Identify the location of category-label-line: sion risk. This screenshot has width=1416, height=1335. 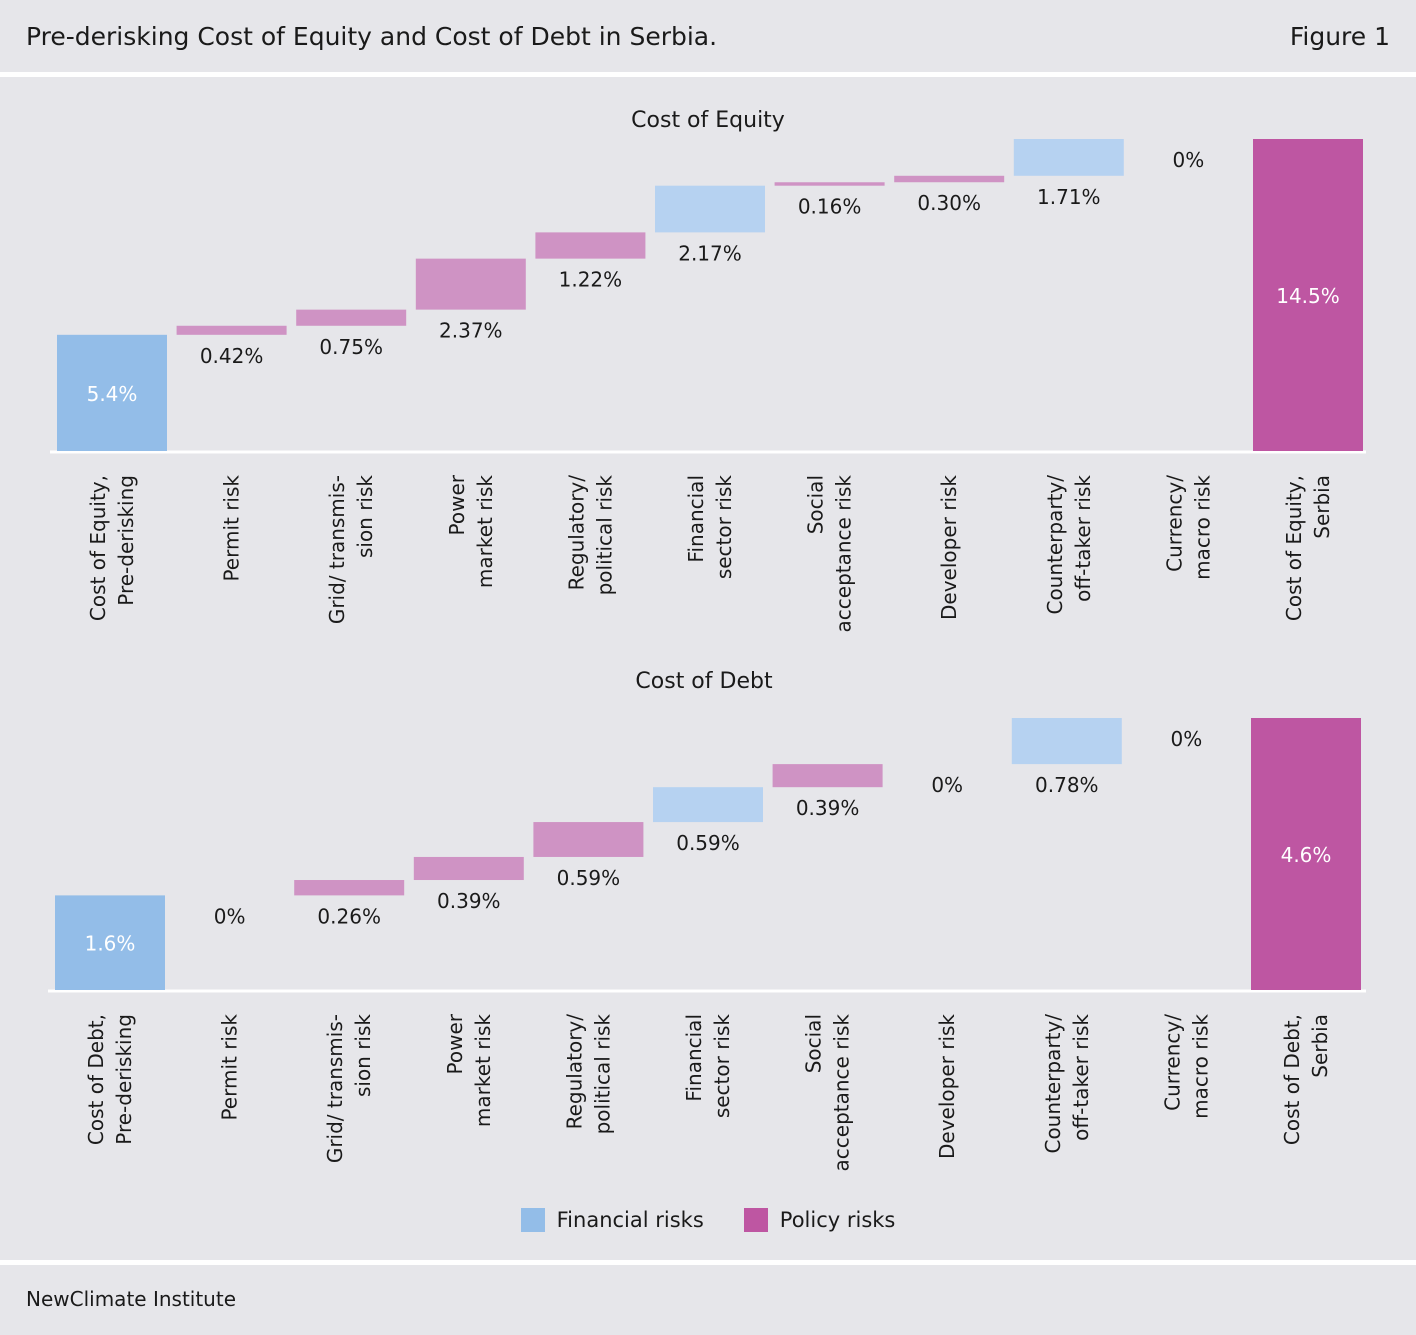
(363, 1055).